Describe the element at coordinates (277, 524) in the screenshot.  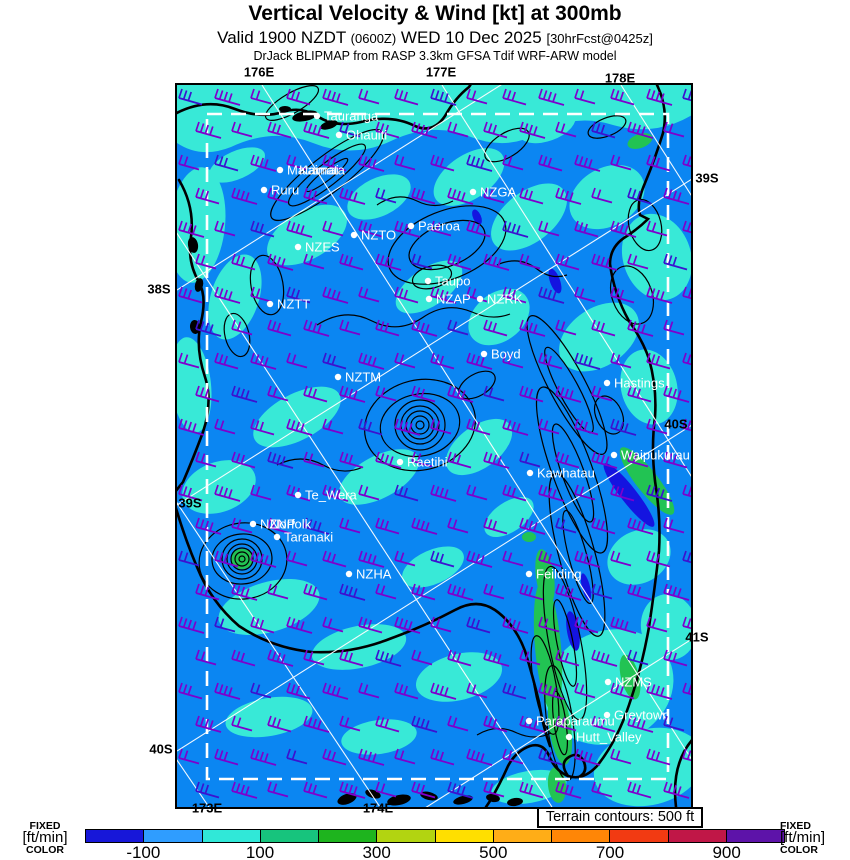
I see `station-label: NZNP` at that location.